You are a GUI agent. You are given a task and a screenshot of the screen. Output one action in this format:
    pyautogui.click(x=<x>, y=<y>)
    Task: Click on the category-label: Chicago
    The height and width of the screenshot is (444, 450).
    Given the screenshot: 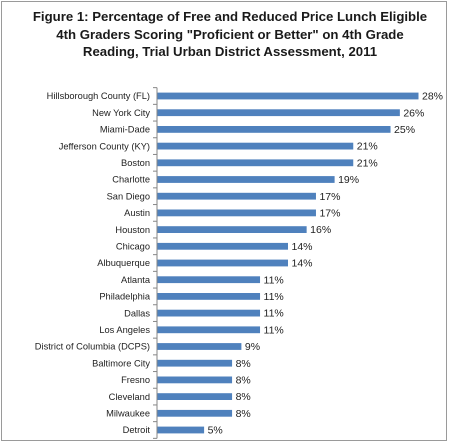 What is the action you would take?
    pyautogui.click(x=133, y=247)
    